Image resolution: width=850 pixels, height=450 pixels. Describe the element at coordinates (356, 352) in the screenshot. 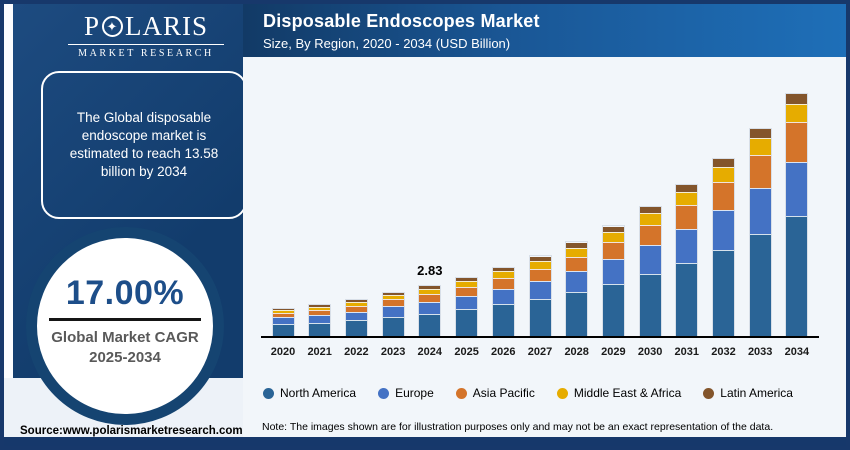

I see `year-label-2022: 2022` at that location.